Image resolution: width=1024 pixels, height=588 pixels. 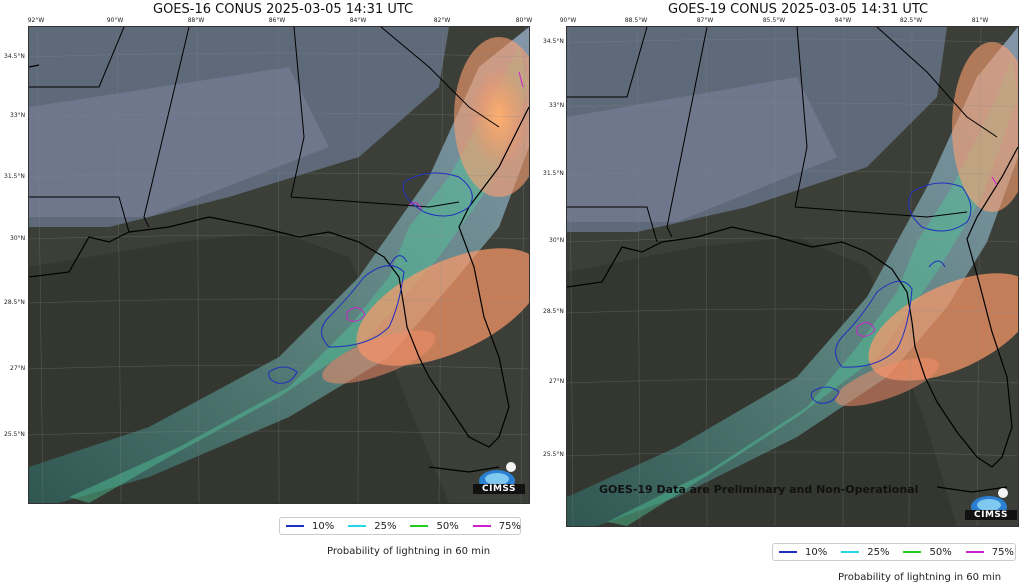 What do you see at coordinates (14, 434) in the screenshot?
I see `left-lat-label: 25.5°N` at bounding box center [14, 434].